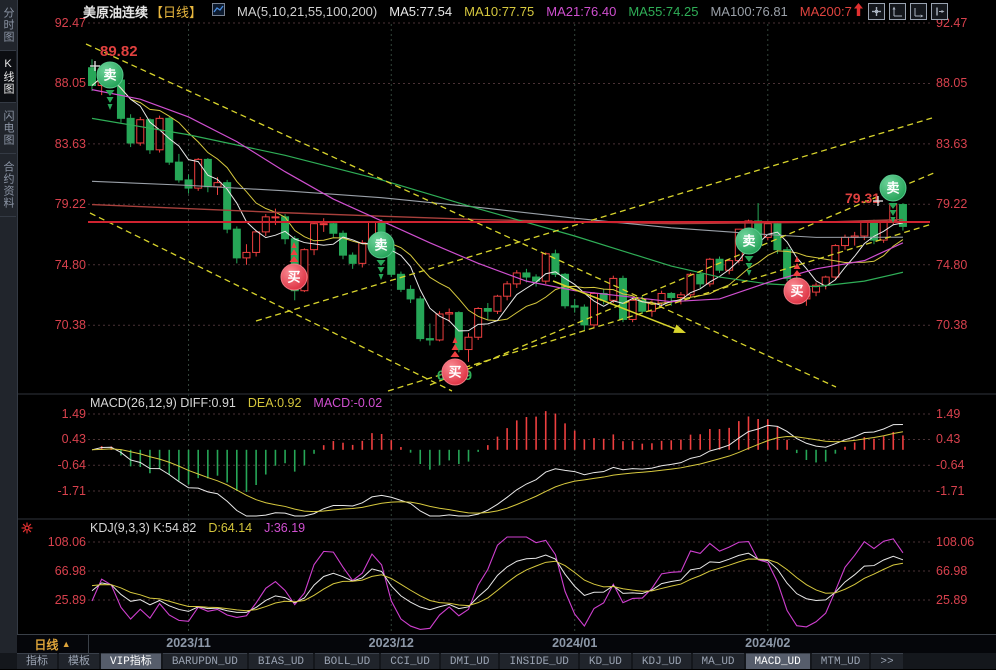  What do you see at coordinates (9, 334) in the screenshot?
I see `chart-mode-sidebar: 分时图 K线图 闪电图 合约资料` at bounding box center [9, 334].